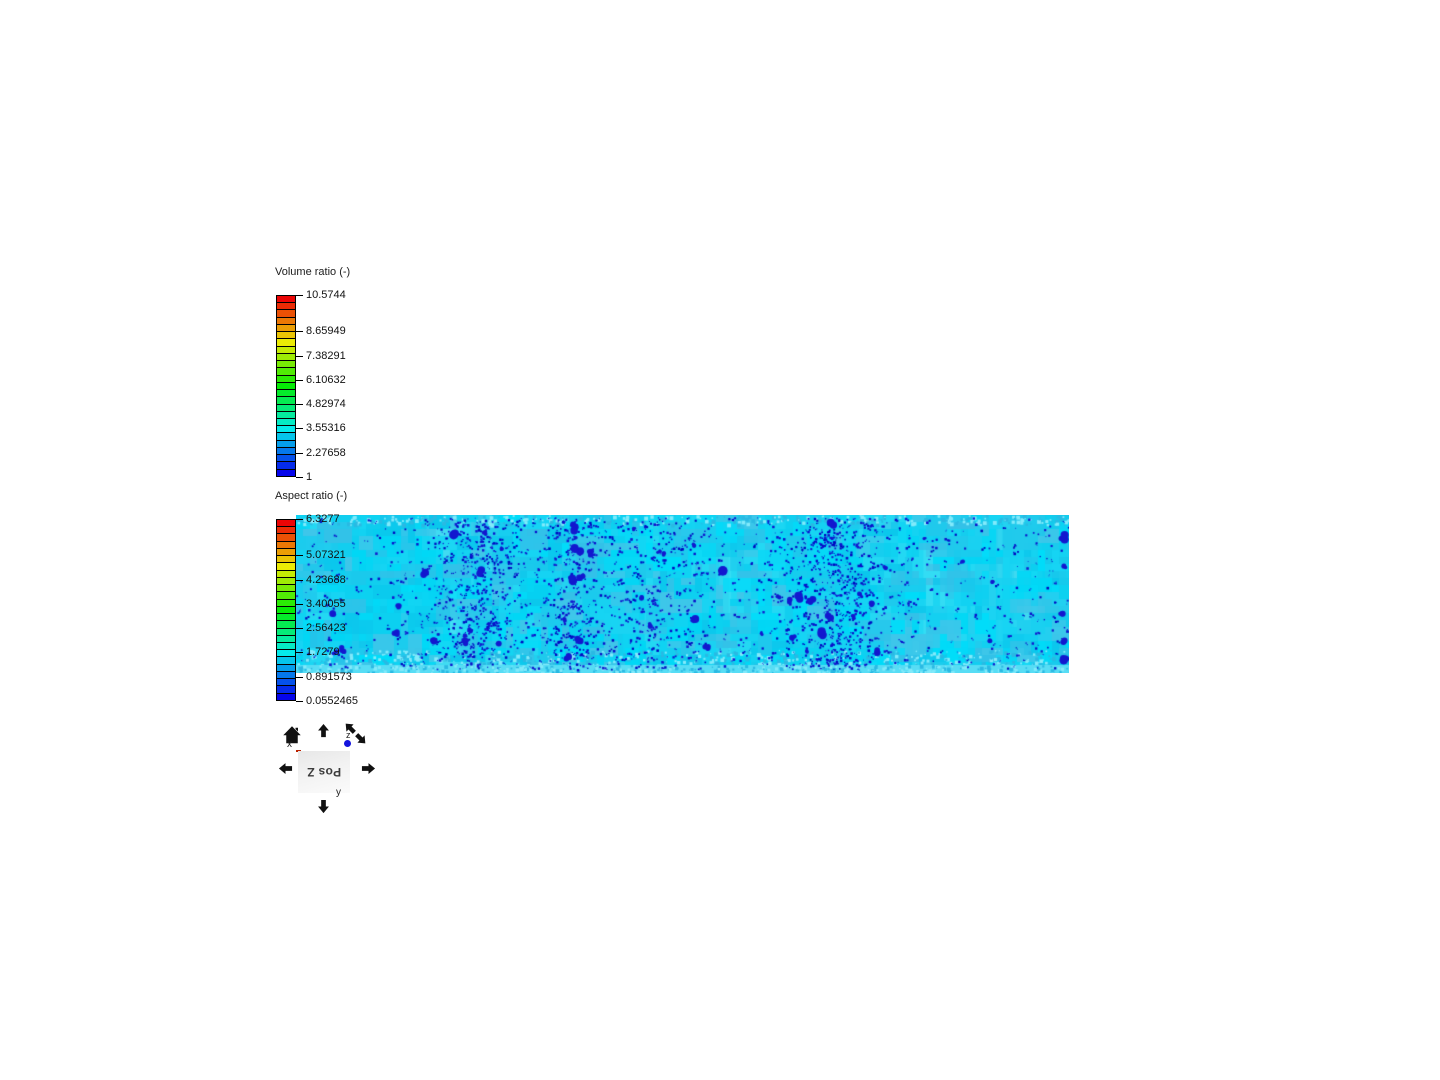 The height and width of the screenshot is (1080, 1440). I want to click on y-axis-label: y, so click(338, 792).